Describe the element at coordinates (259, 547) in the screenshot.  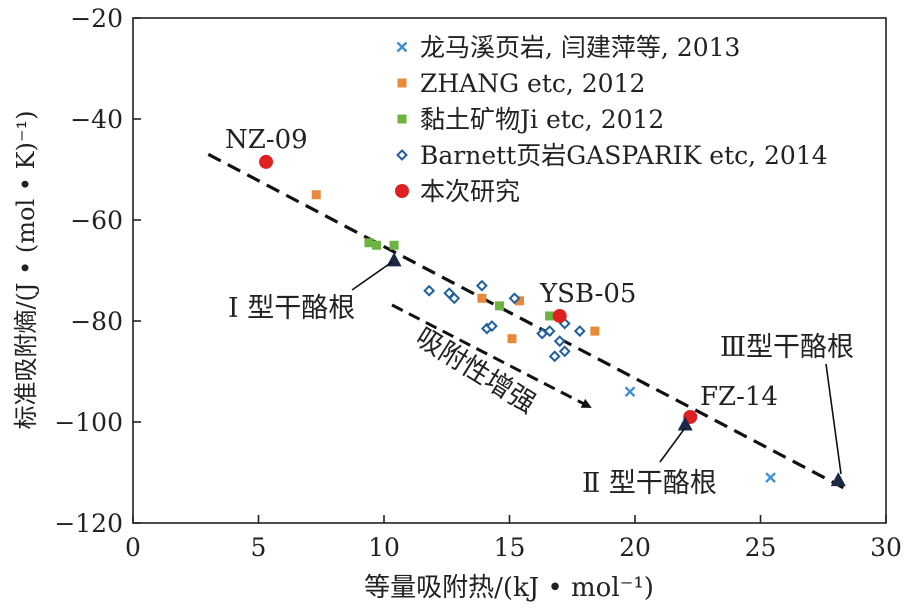
I see `x-tick-label: 5` at that location.